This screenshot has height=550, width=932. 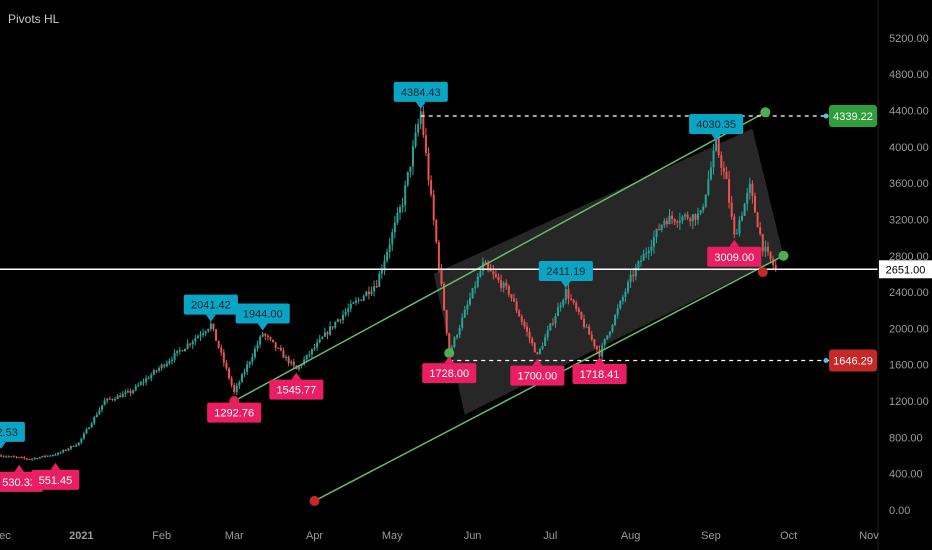 I want to click on pivot-value: 551.45, so click(x=56, y=481).